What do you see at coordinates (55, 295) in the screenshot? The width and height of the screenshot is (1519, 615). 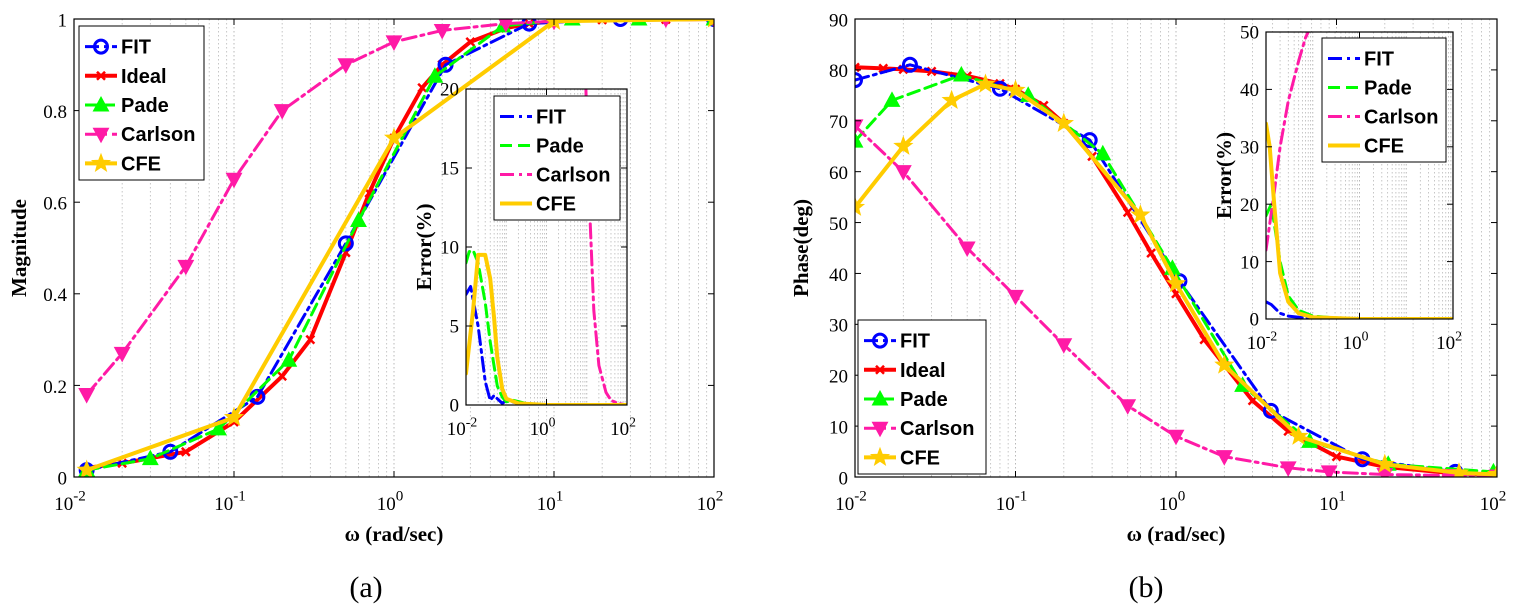 I see `a-ytick-label: 0.4` at bounding box center [55, 295].